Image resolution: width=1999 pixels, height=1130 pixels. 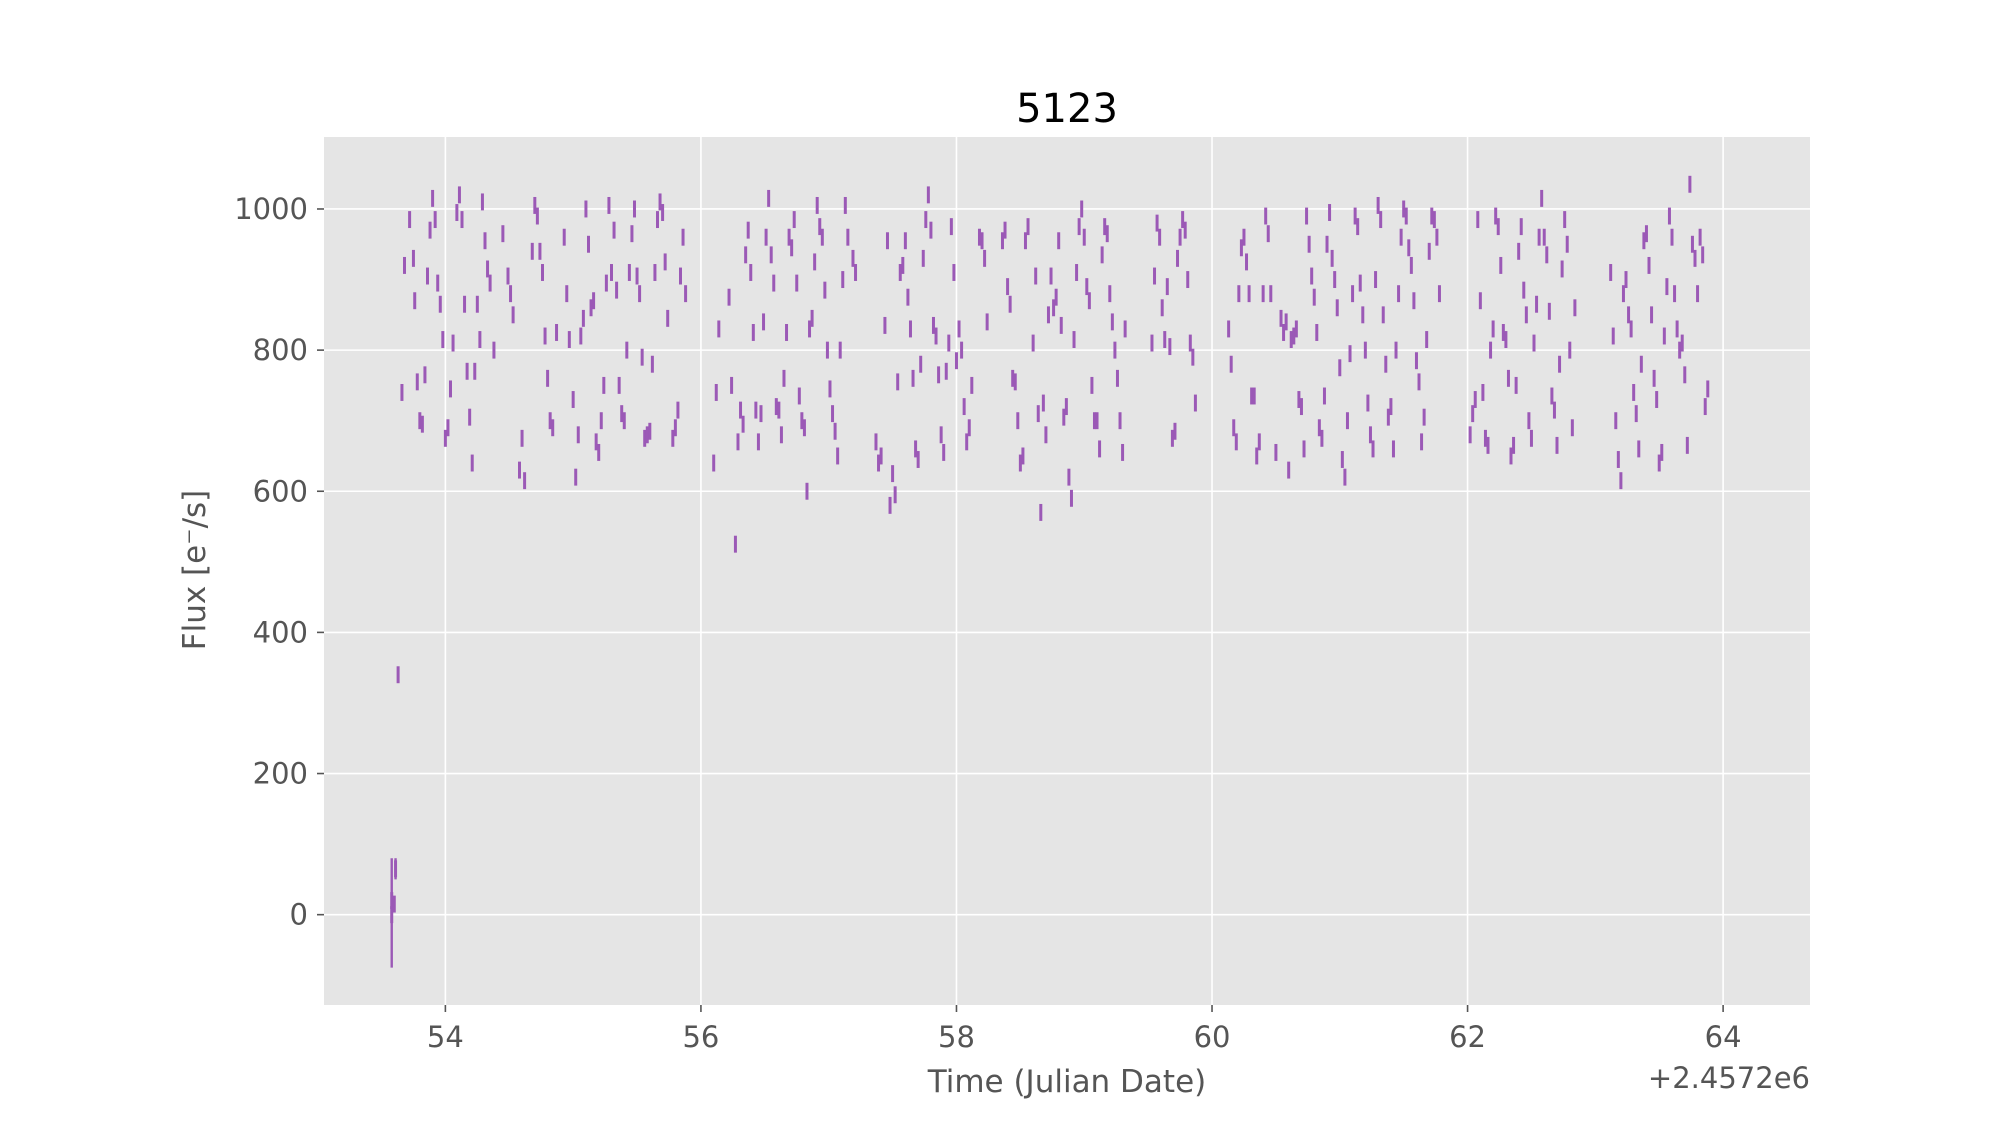 What do you see at coordinates (195, 570) in the screenshot?
I see `y-axis-label: Flux [e⁻/s]` at bounding box center [195, 570].